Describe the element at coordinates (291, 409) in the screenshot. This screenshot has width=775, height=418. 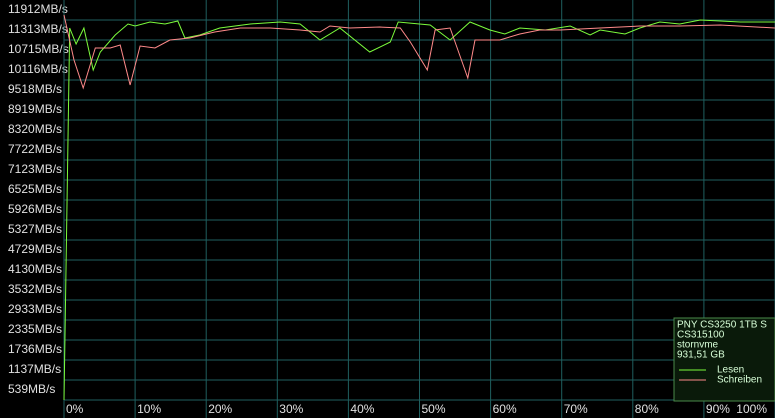
I see `x-tick-label: 30%` at that location.